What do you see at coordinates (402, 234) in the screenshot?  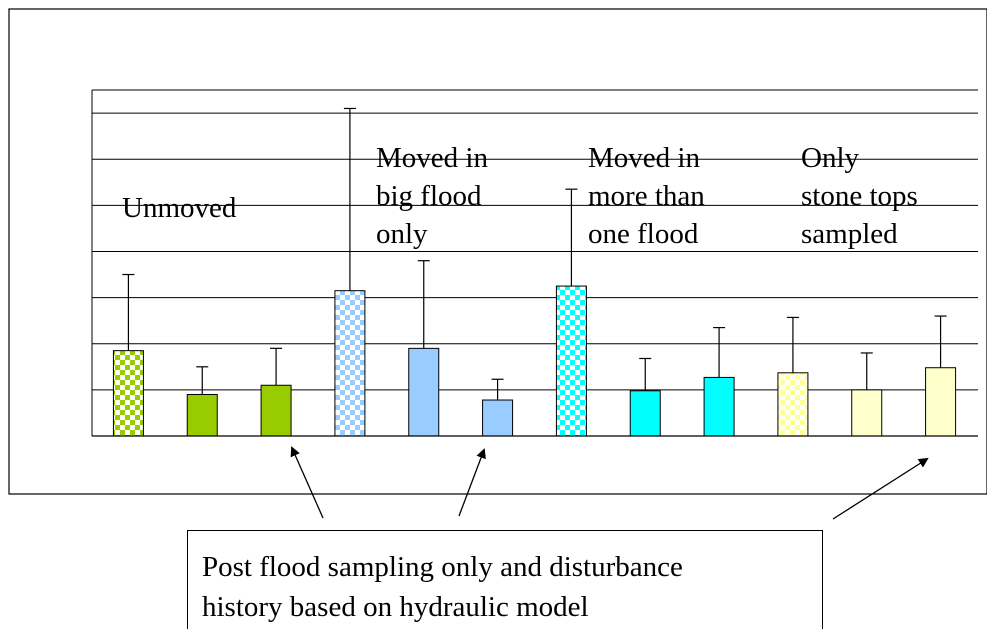 I see `group-label-big-flood-line-3: only` at bounding box center [402, 234].